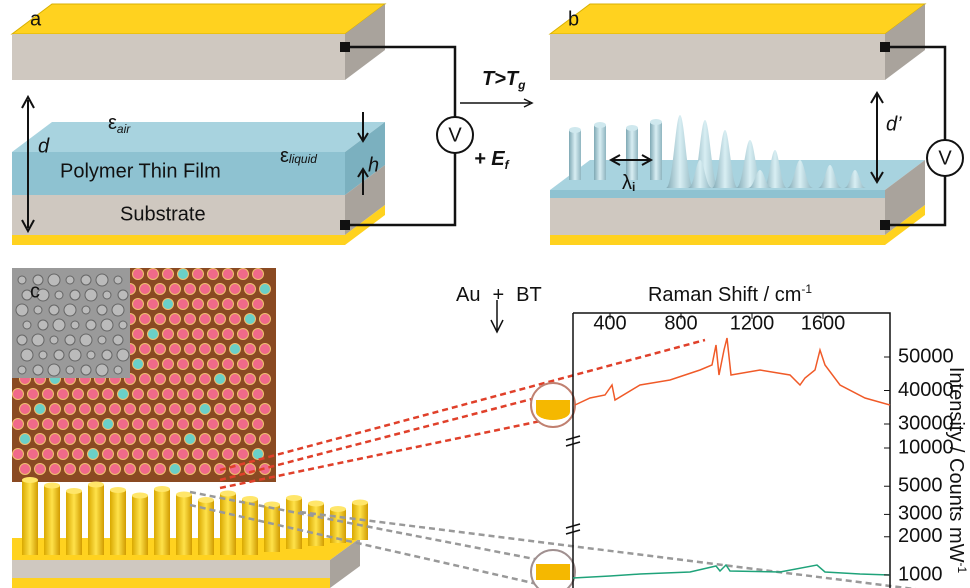  Describe the element at coordinates (28, 164) in the screenshot. I see `arrowheads` at that location.